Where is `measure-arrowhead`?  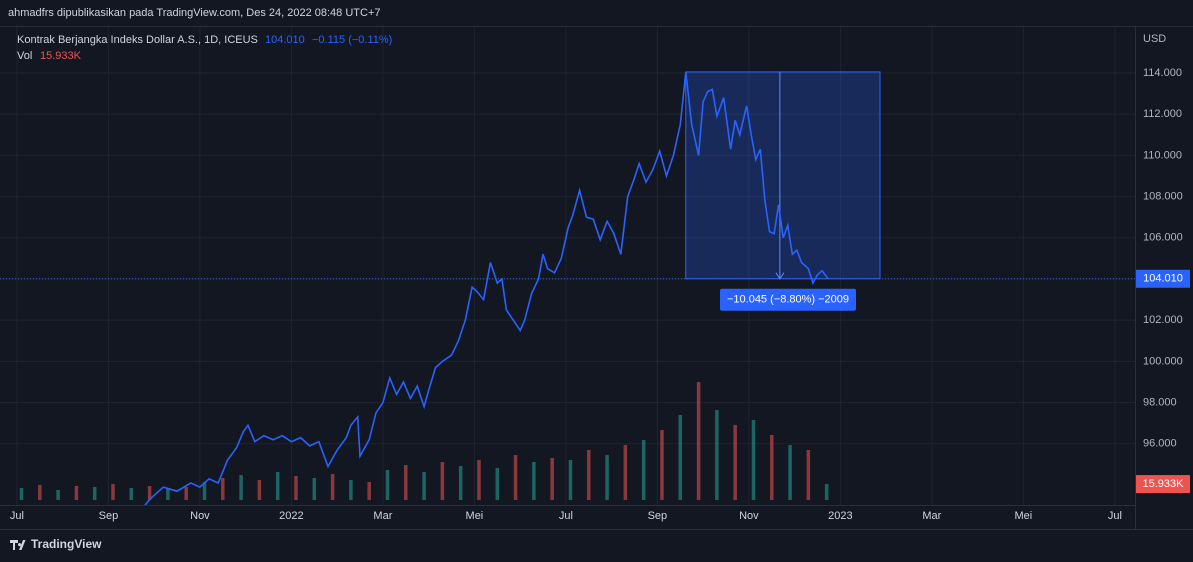 measure-arrowhead is located at coordinates (780, 276).